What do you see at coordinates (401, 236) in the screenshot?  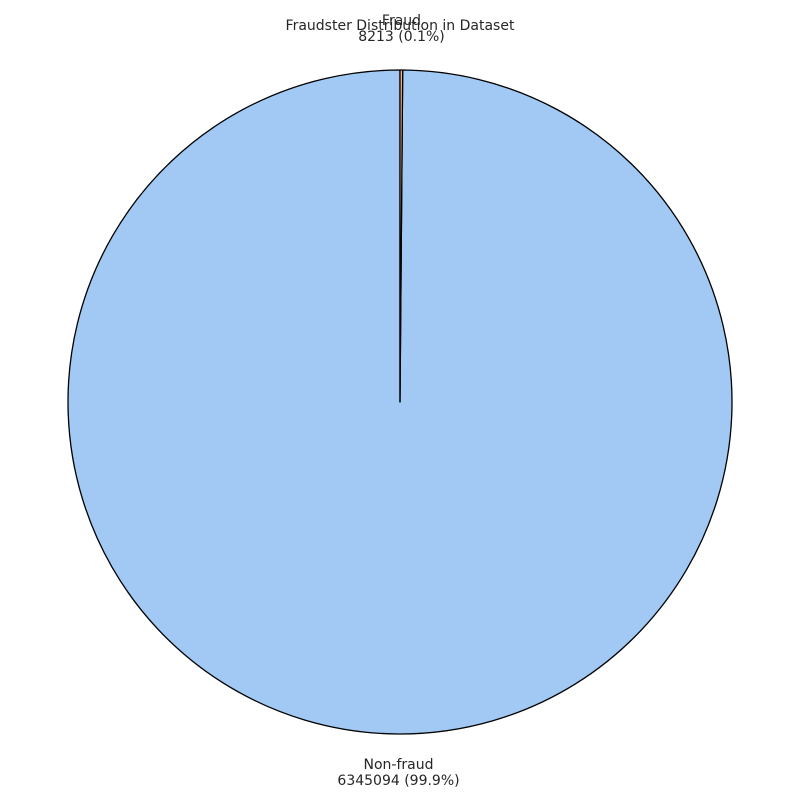 I see `pie-slice-fraud` at bounding box center [401, 236].